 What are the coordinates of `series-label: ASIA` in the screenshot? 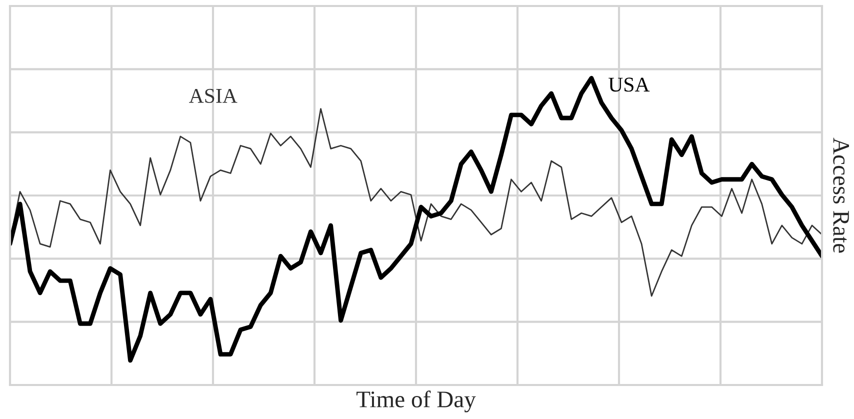 It's located at (213, 95).